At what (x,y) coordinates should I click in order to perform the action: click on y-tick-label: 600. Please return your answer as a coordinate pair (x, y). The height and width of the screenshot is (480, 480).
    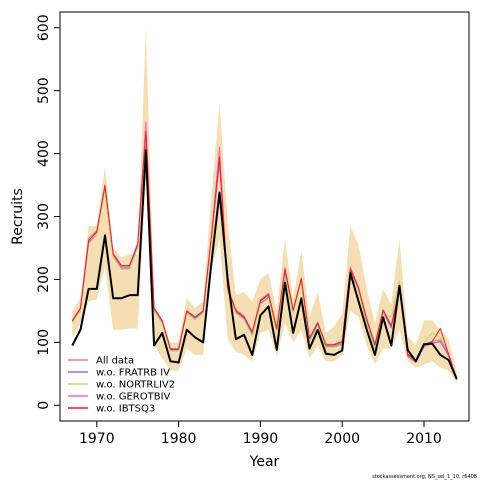
    Looking at the image, I should click on (44, 27).